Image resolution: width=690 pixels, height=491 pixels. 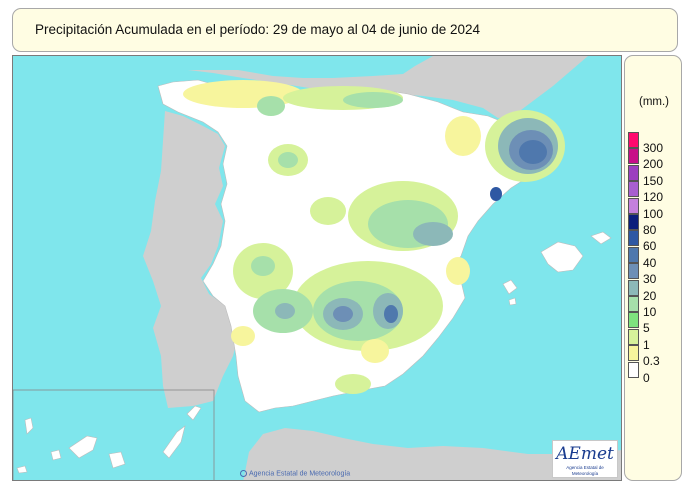 I want to click on africa-land, so click(x=432, y=454).